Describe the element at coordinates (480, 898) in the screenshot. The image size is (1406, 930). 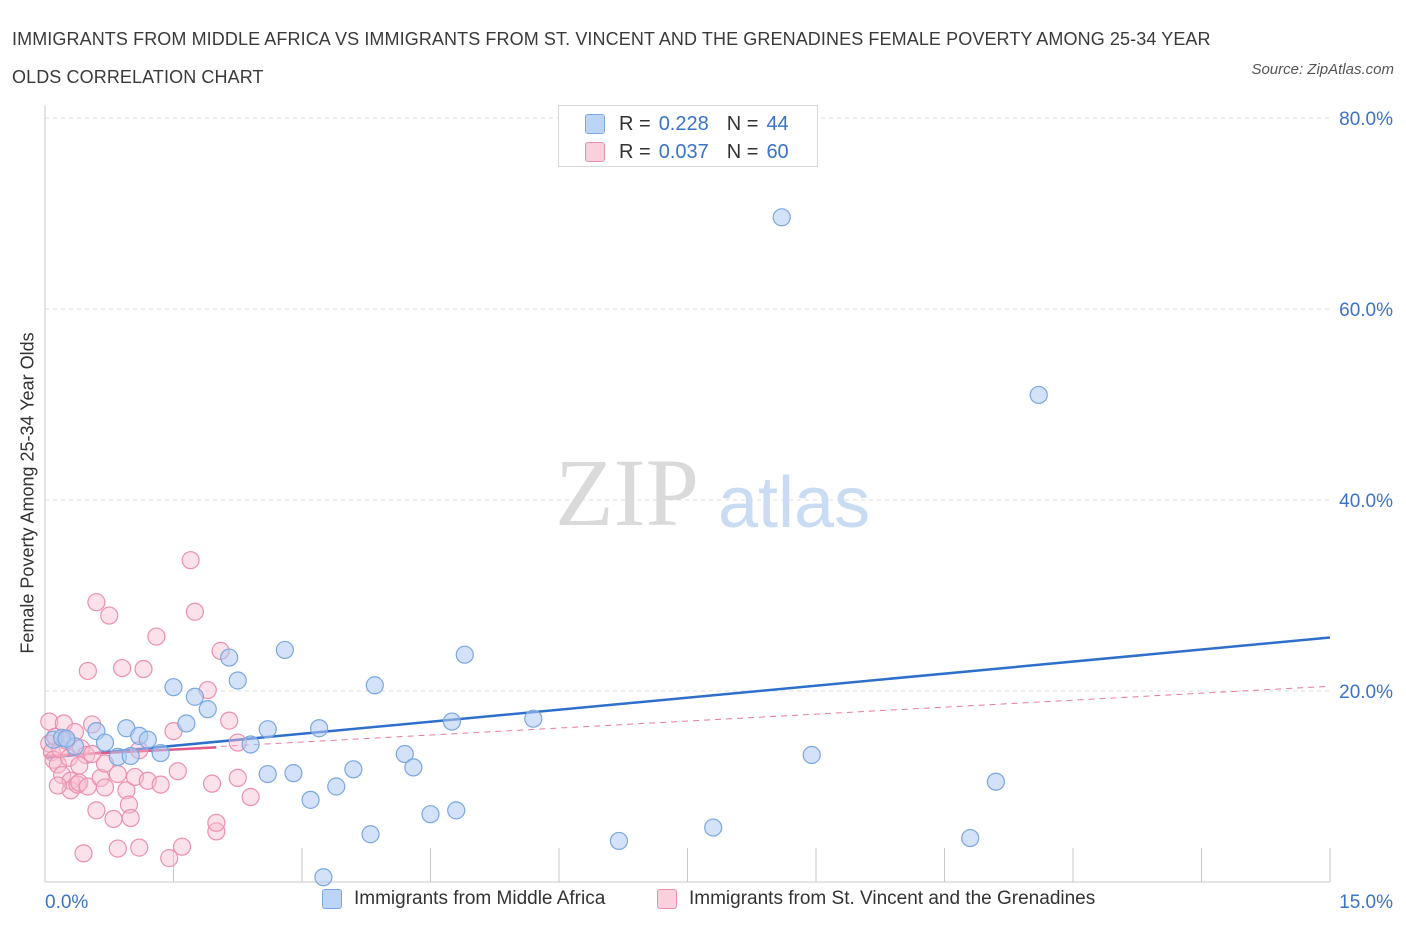
I see `bottom-legend-label: Immigrants from Middle Africa` at that location.